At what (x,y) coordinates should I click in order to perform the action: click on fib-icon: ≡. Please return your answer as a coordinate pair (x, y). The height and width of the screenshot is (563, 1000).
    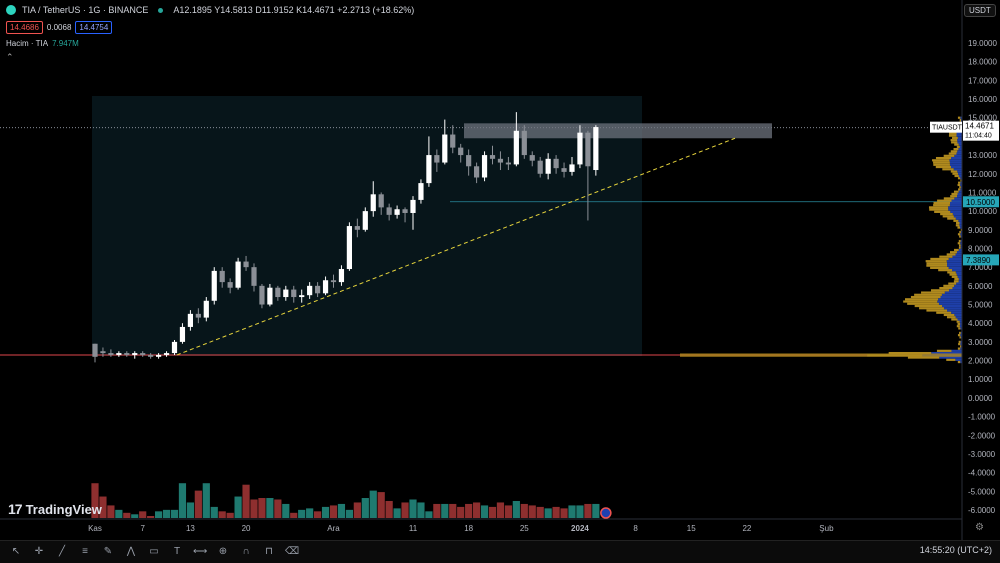
    Looking at the image, I should click on (85, 552).